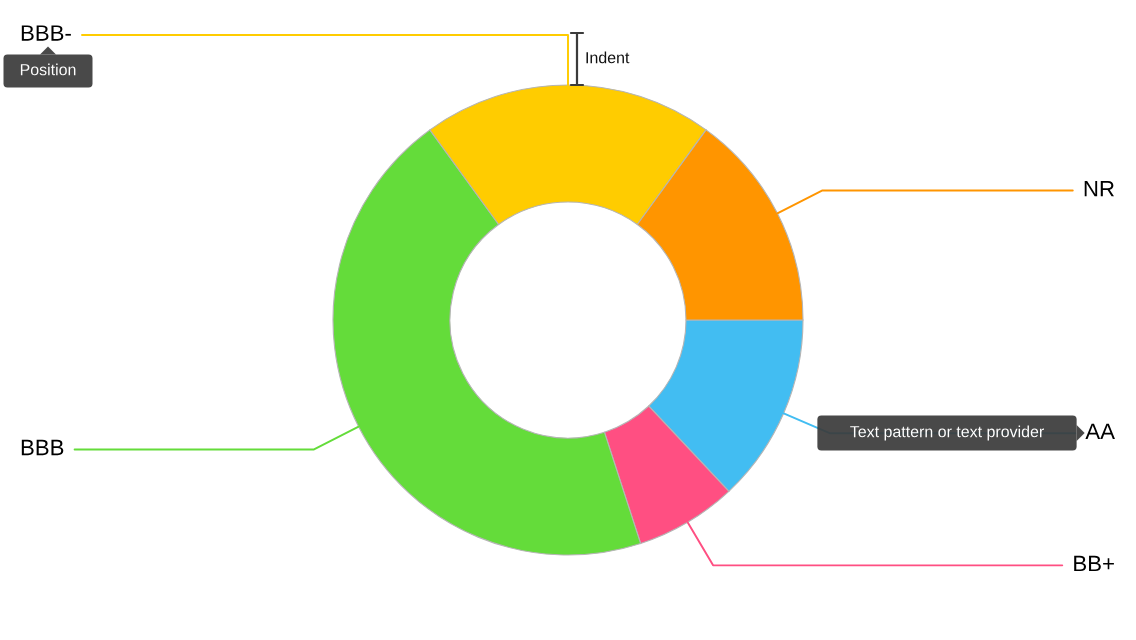 This screenshot has width=1136, height=640. Describe the element at coordinates (48, 69) in the screenshot. I see `text: Position` at that location.